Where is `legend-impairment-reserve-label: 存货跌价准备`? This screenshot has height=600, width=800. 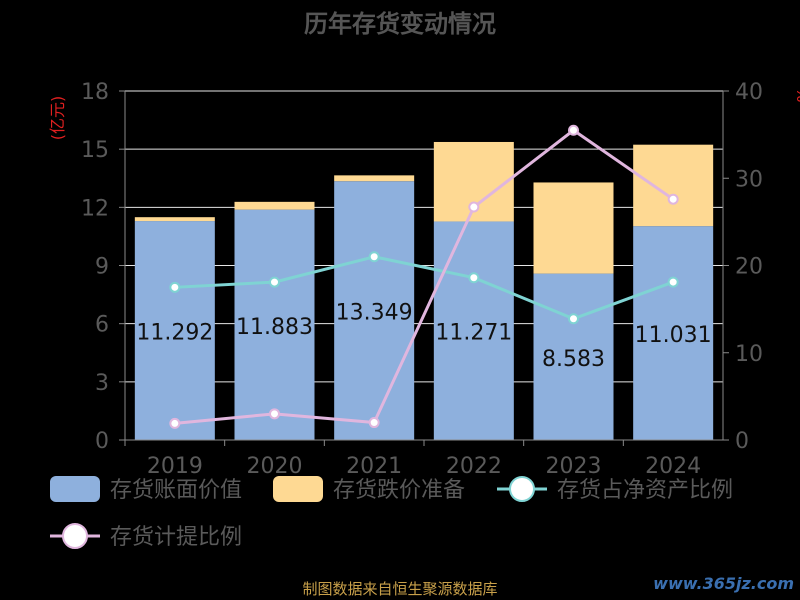 legend-impairment-reserve-label: 存货跌价准备 is located at coordinates (399, 490).